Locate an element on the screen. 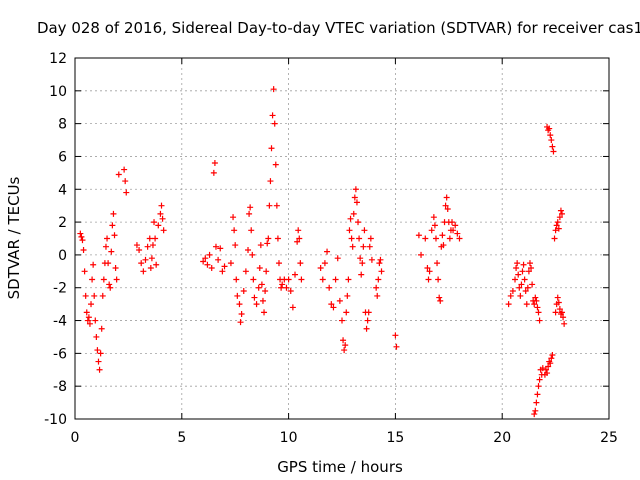 This screenshot has height=480, width=640. y-tick-label: -10 is located at coordinates (55, 420).